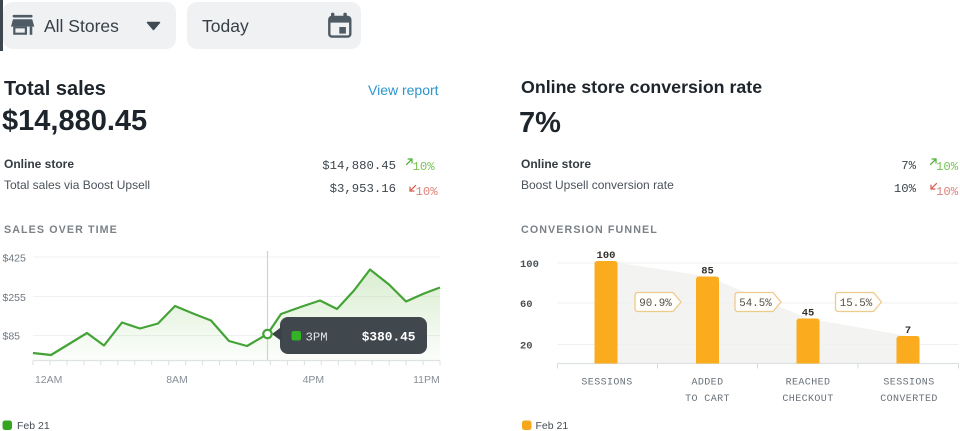  Describe the element at coordinates (707, 399) in the screenshot. I see `svg-text: TO CART` at that location.